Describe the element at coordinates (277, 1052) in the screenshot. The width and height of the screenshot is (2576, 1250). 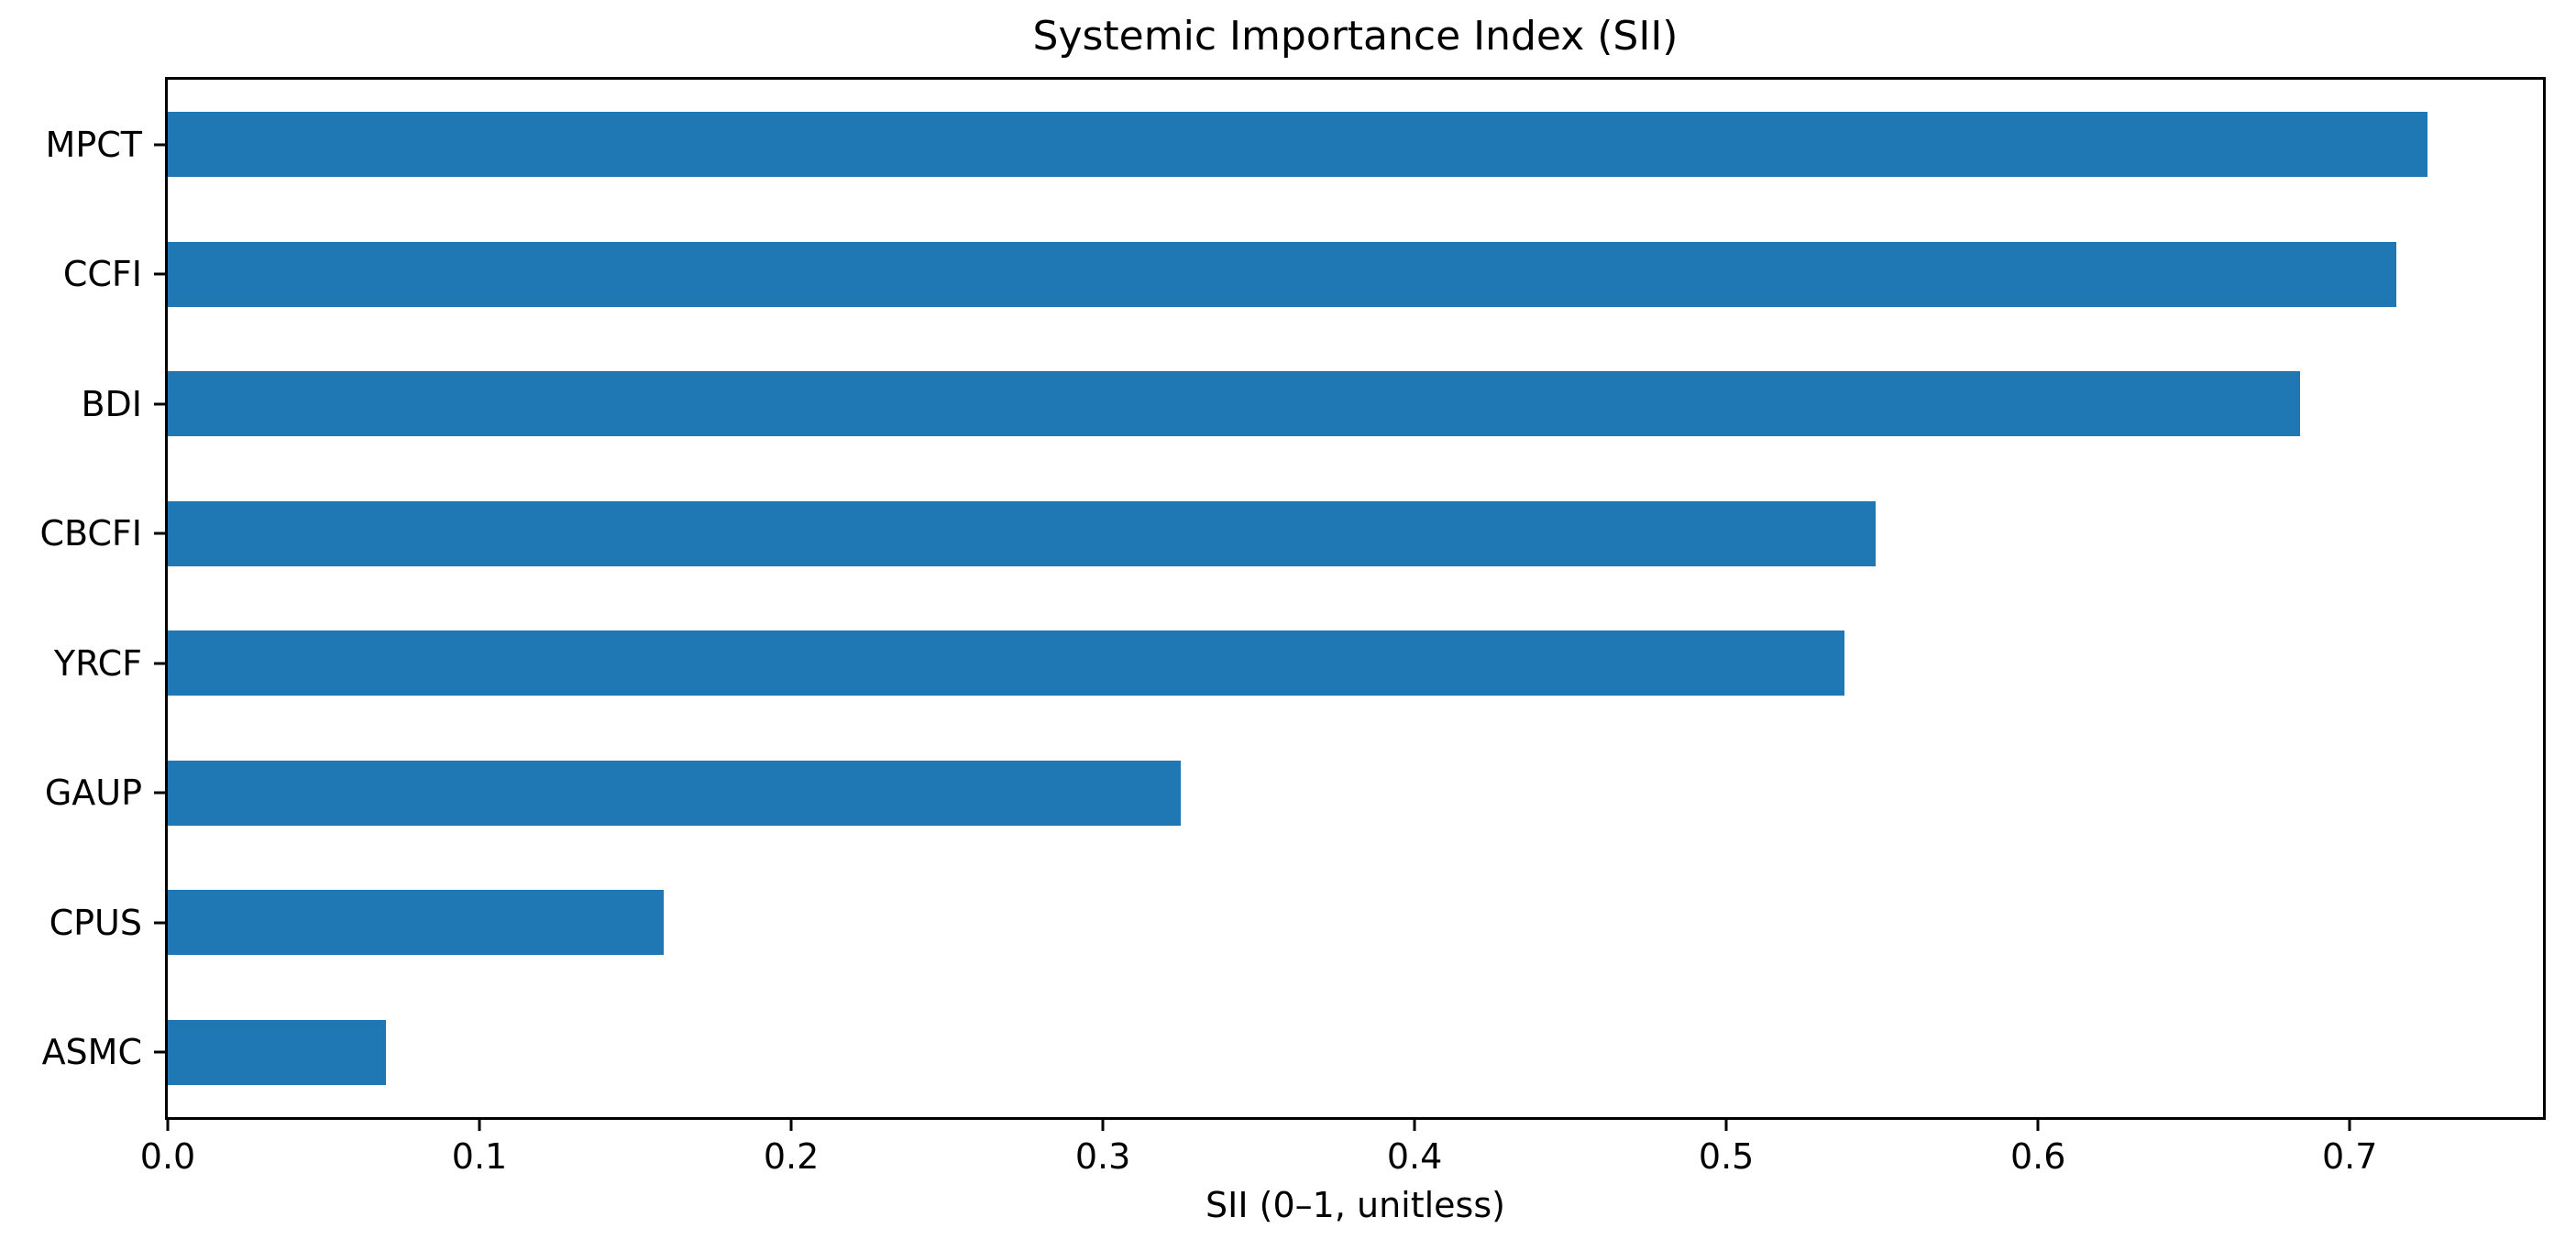
I see `bar-asmc` at that location.